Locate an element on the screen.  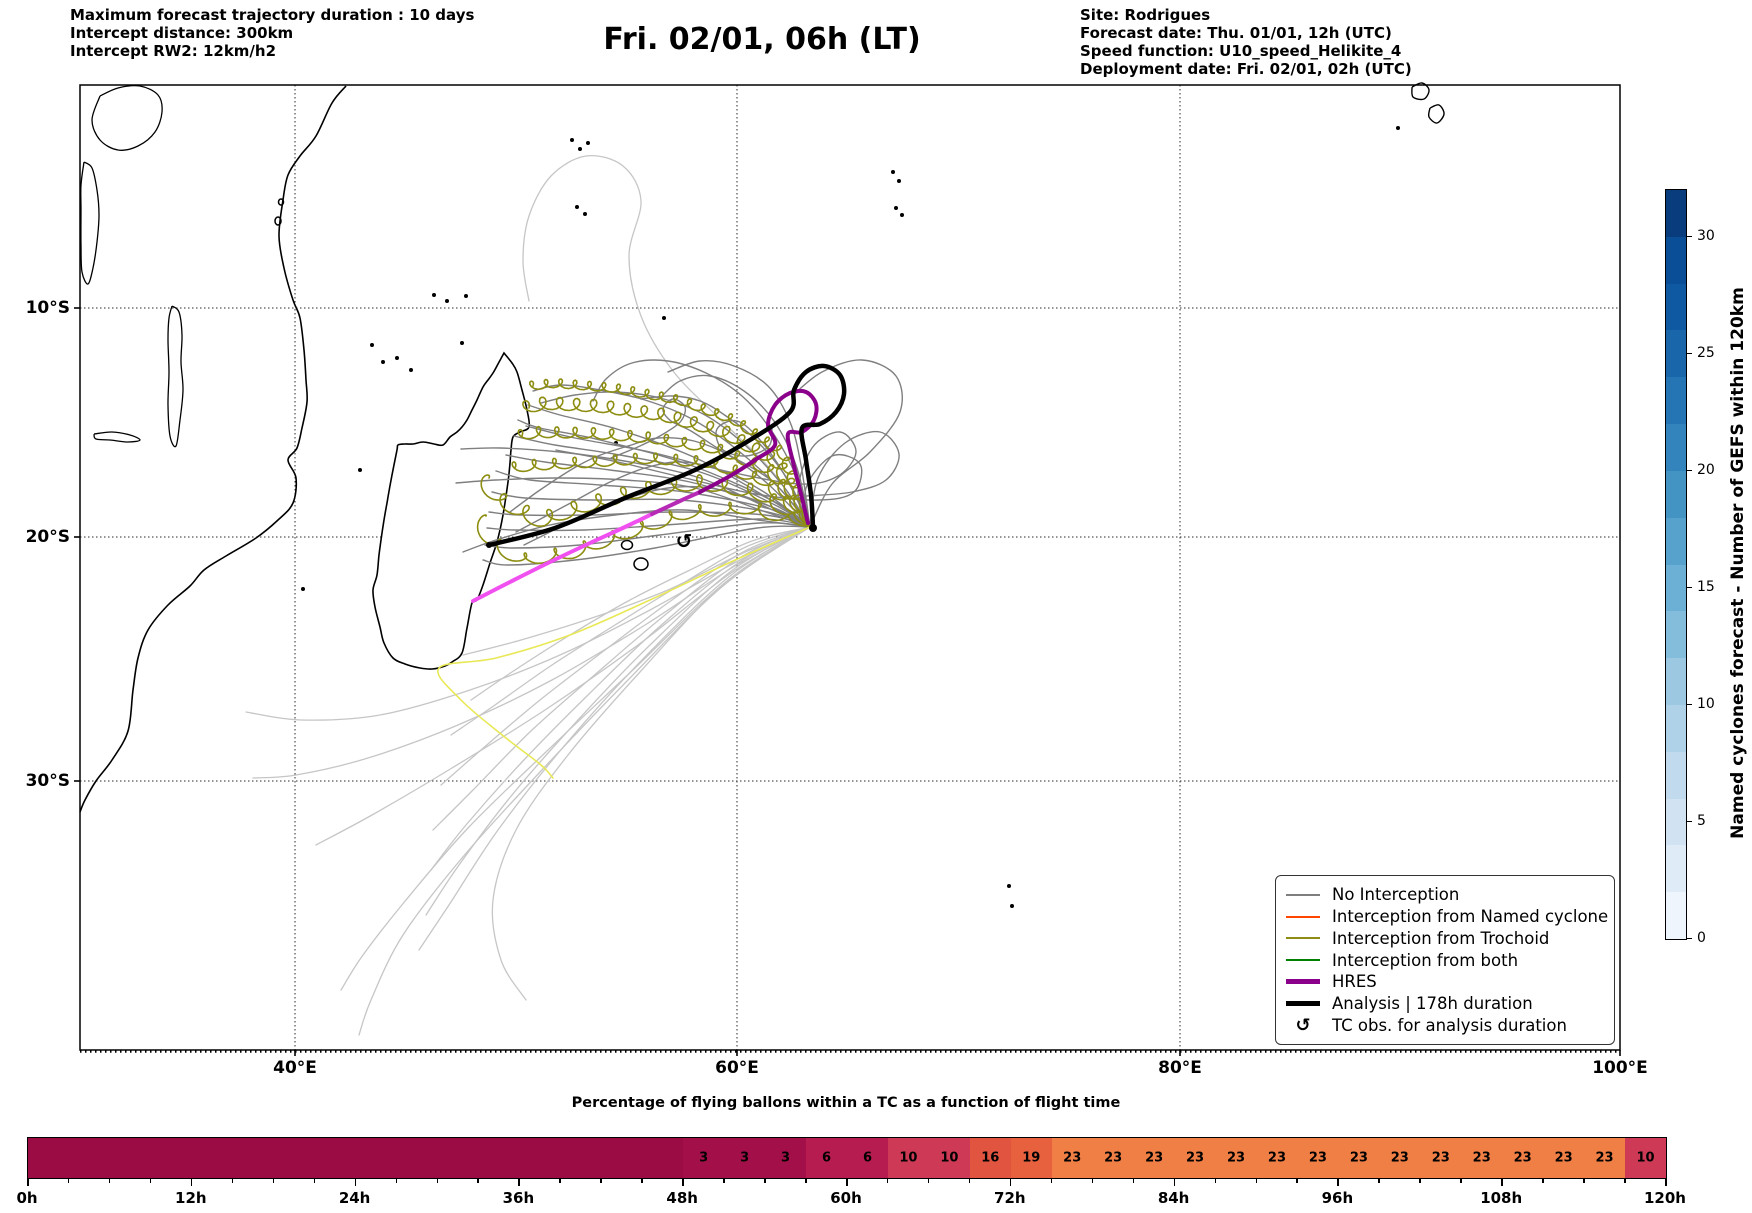
flight-time-tick-label: 108h is located at coordinates (1501, 1198).